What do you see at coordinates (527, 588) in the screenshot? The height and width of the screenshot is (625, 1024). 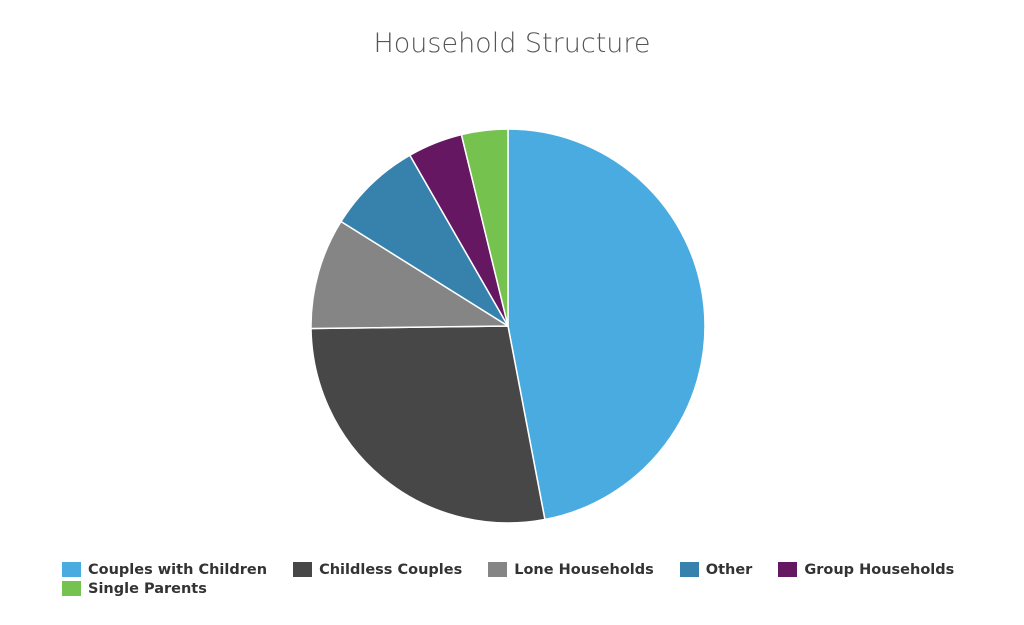 I see `legend-row: Single Parents` at bounding box center [527, 588].